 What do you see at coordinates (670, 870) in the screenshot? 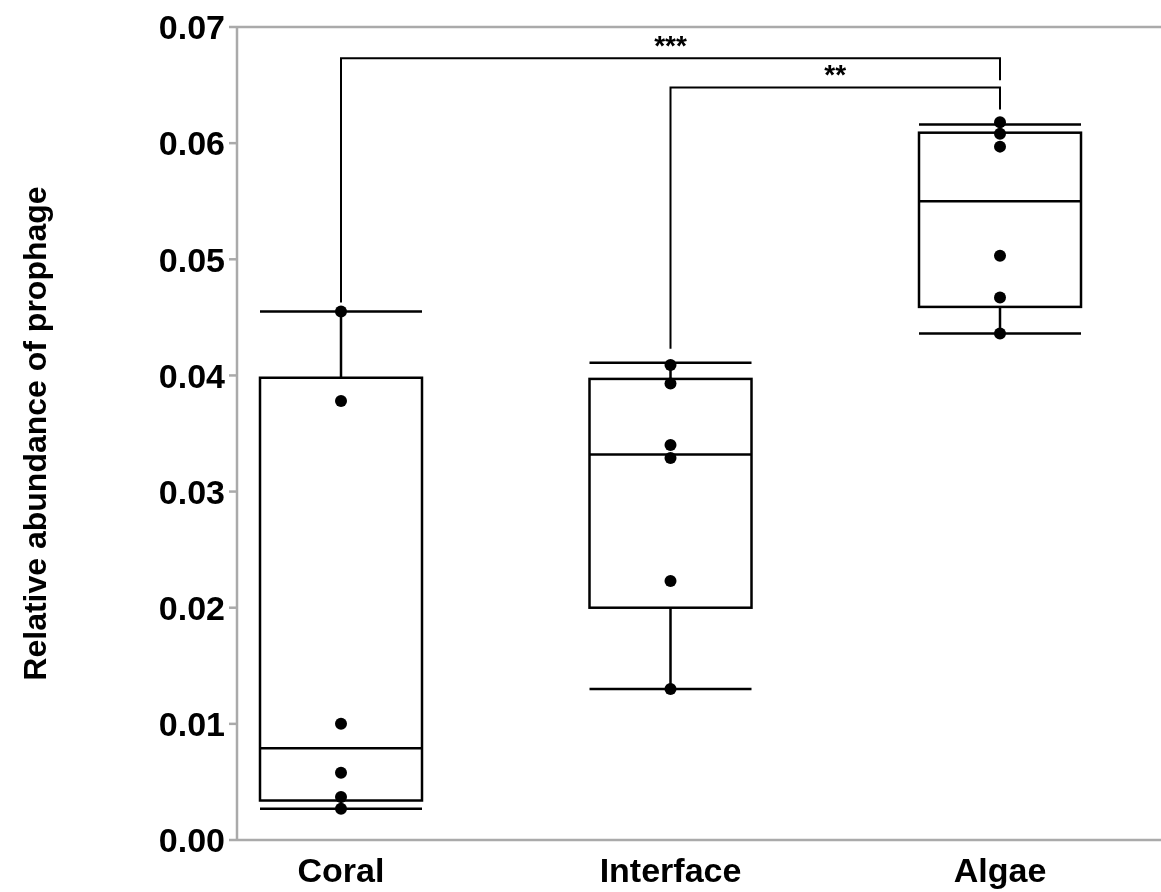
I see `x-tick-label: Interface` at bounding box center [670, 870].